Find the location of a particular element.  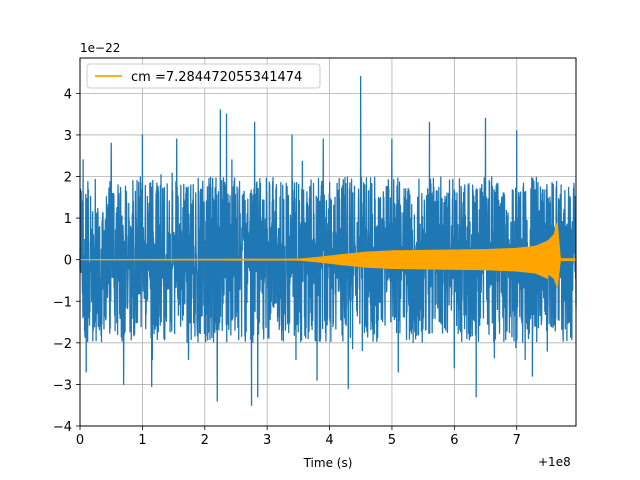

y-tick-label: −3 is located at coordinates (62, 385).